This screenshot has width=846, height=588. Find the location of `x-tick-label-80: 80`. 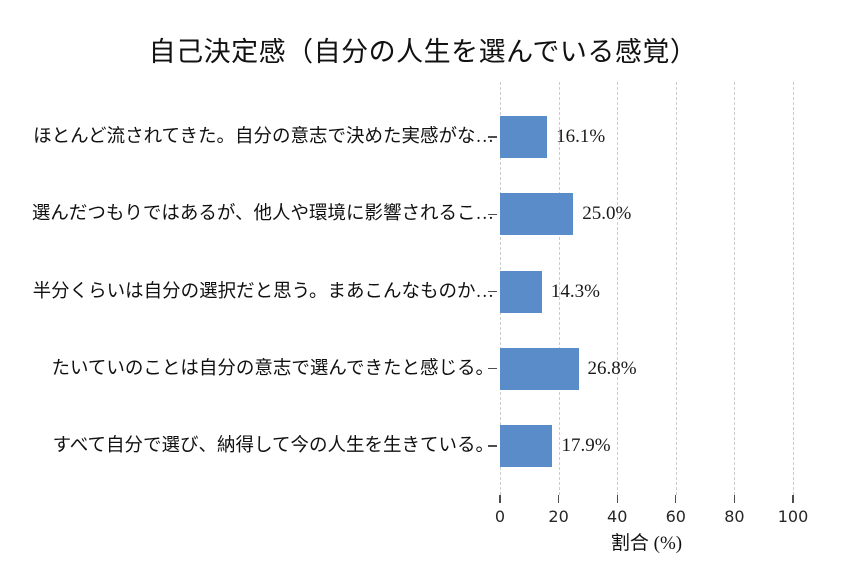

x-tick-label-80: 80 is located at coordinates (734, 516).